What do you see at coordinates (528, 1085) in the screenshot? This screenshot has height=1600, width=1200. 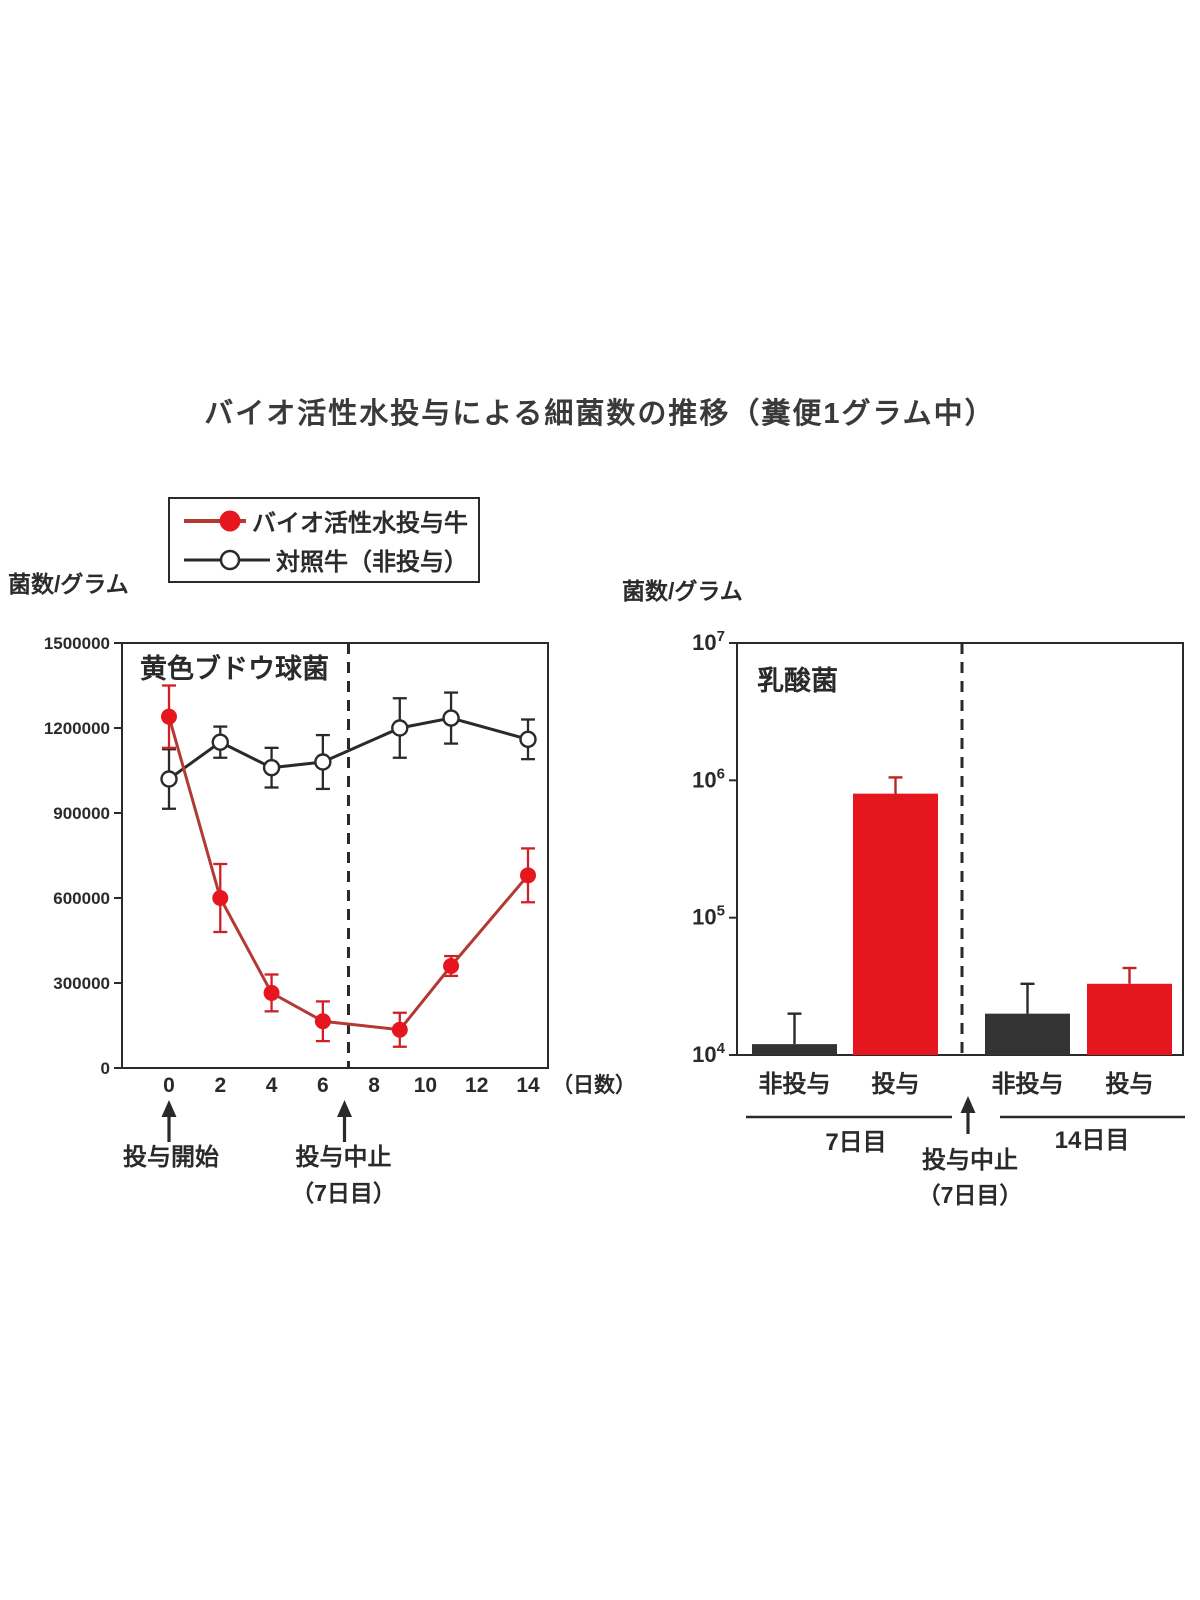 I see `x-tick-label: 14` at bounding box center [528, 1085].